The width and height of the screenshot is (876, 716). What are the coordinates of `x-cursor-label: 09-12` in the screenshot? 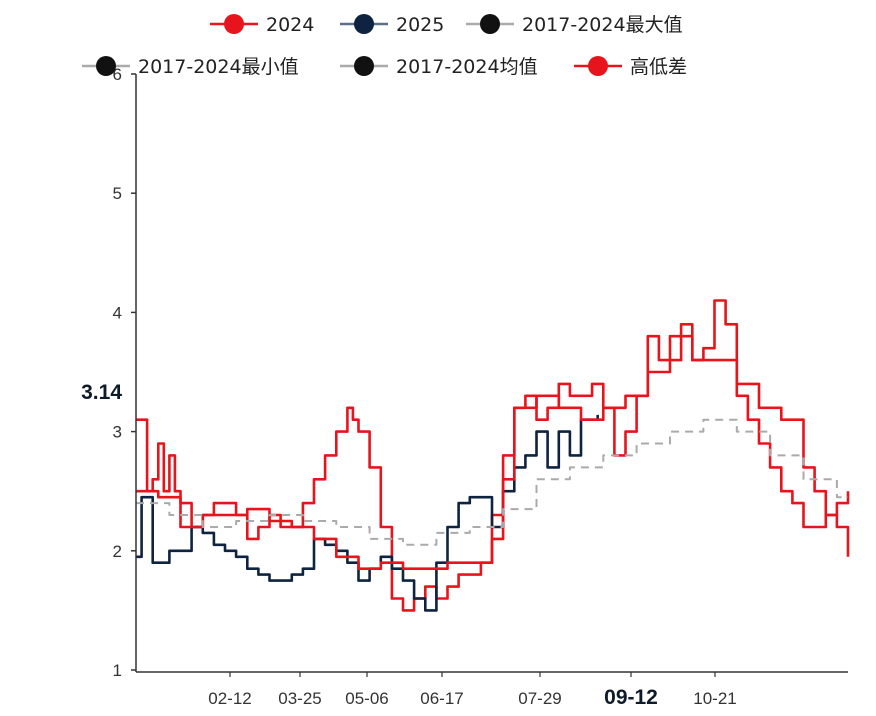 It's located at (631, 697).